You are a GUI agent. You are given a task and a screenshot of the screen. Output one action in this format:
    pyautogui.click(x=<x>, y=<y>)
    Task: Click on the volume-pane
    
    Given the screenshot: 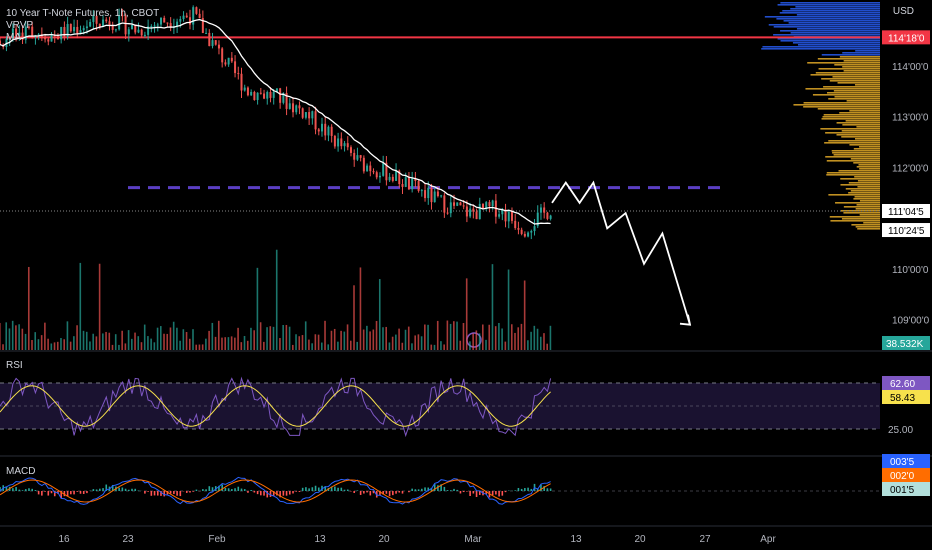 What is the action you would take?
    pyautogui.click(x=276, y=299)
    